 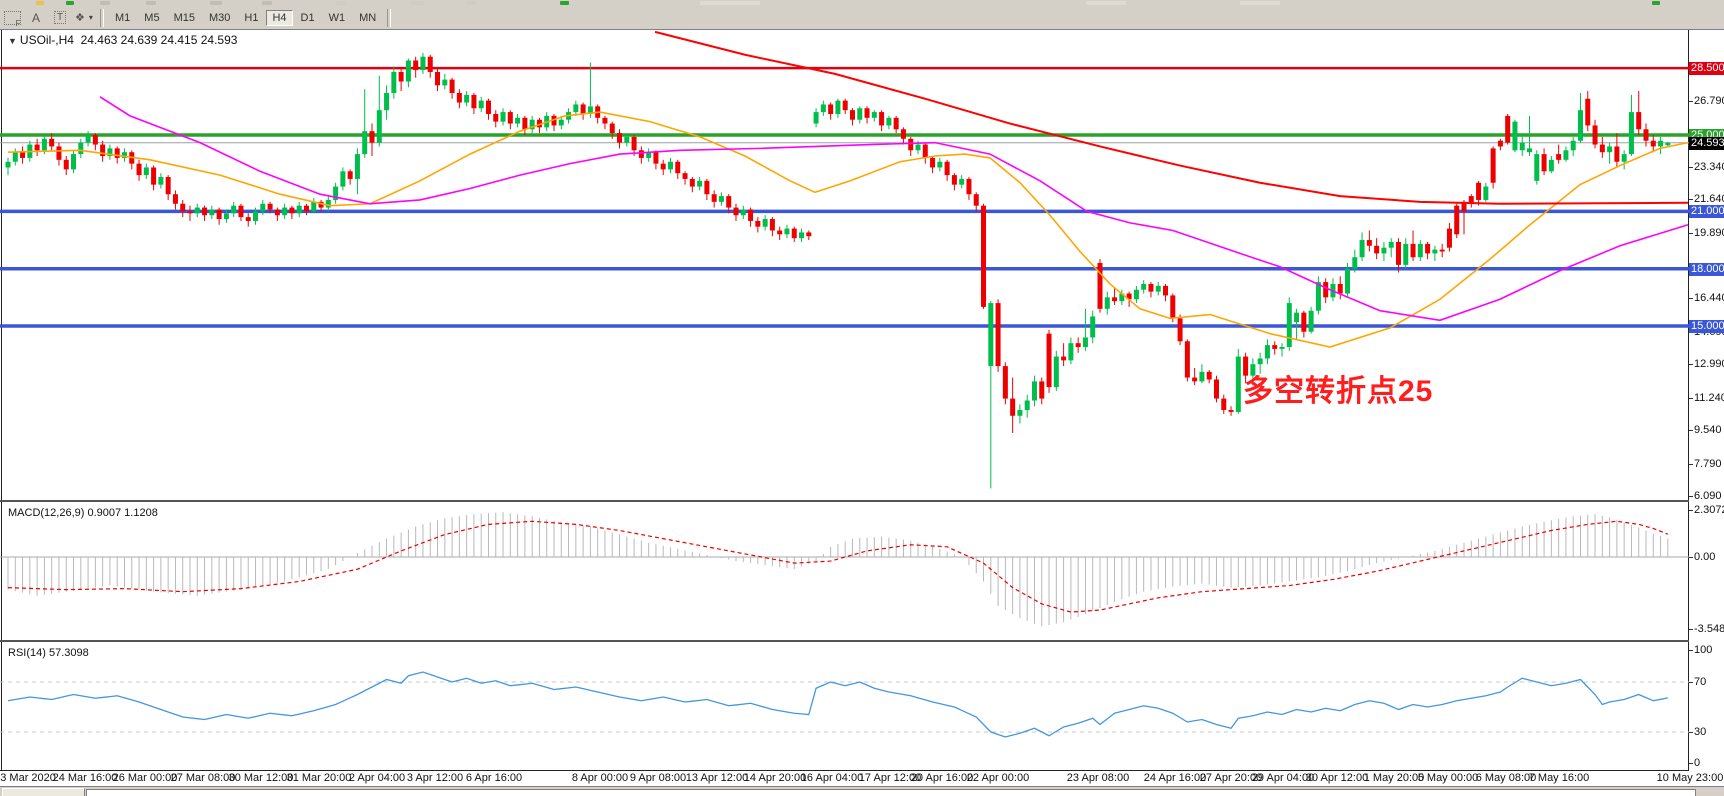 I want to click on rsi-axis-tick: 0, so click(x=1697, y=763).